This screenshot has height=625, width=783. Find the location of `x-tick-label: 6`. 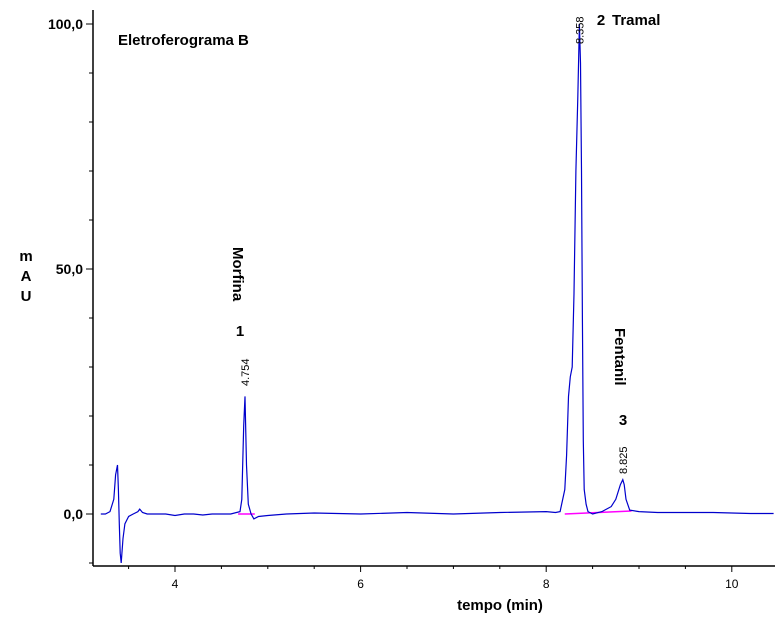

x-tick-label: 6 is located at coordinates (360, 584).